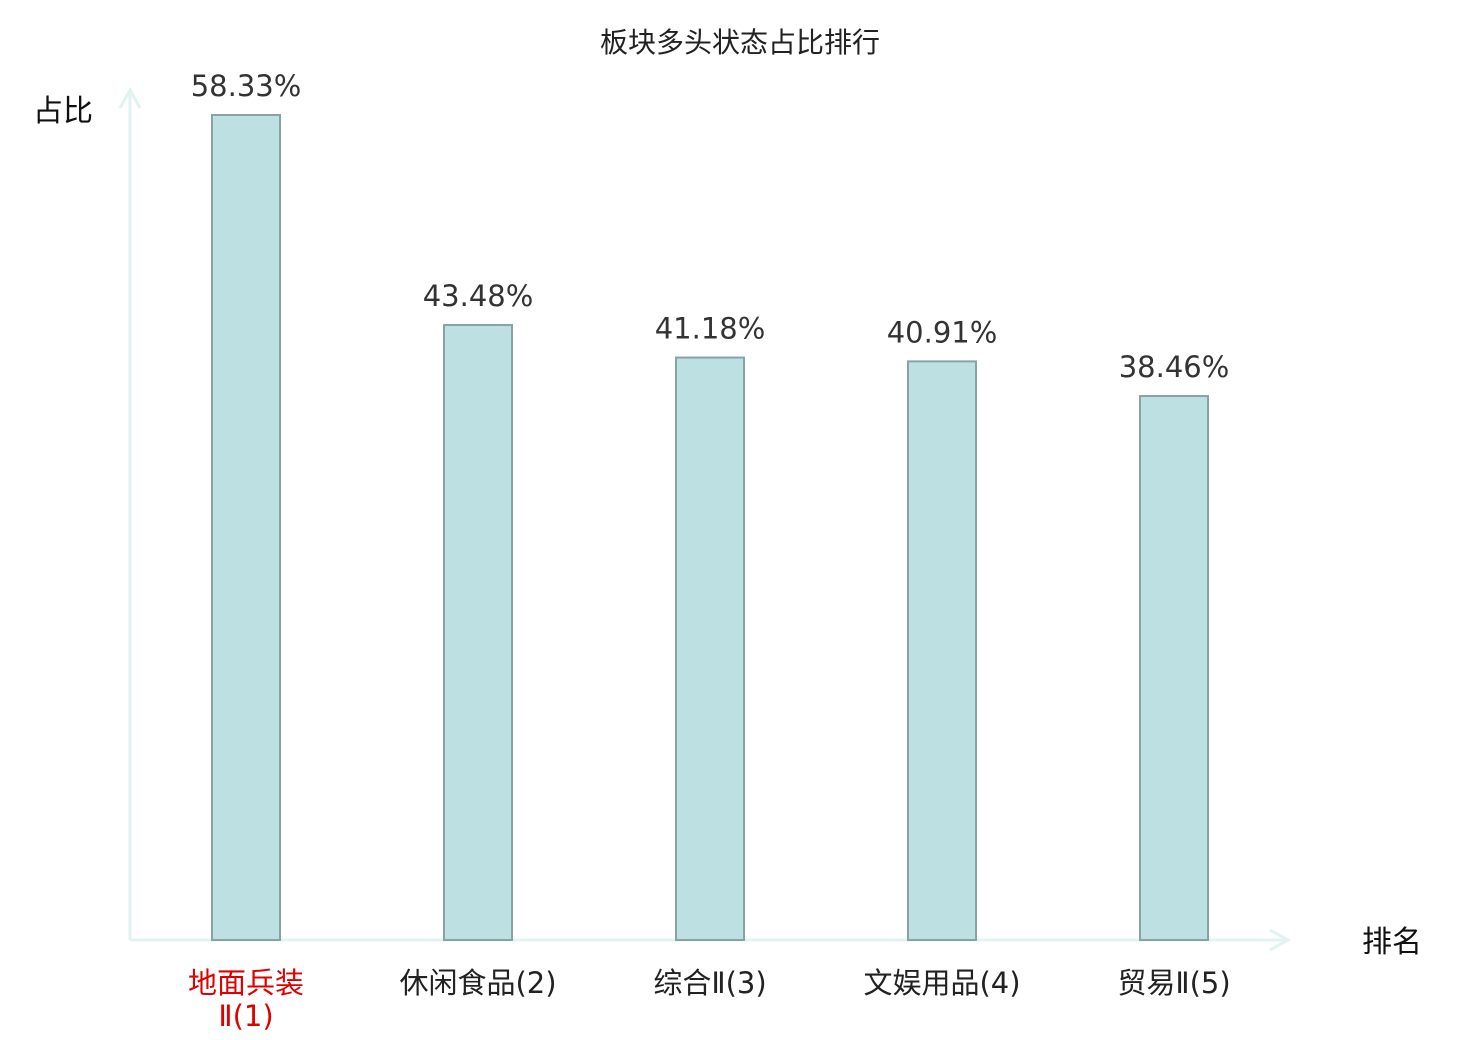 Image resolution: width=1480 pixels, height=1040 pixels. I want to click on y-axis-arrow, so click(130, 97).